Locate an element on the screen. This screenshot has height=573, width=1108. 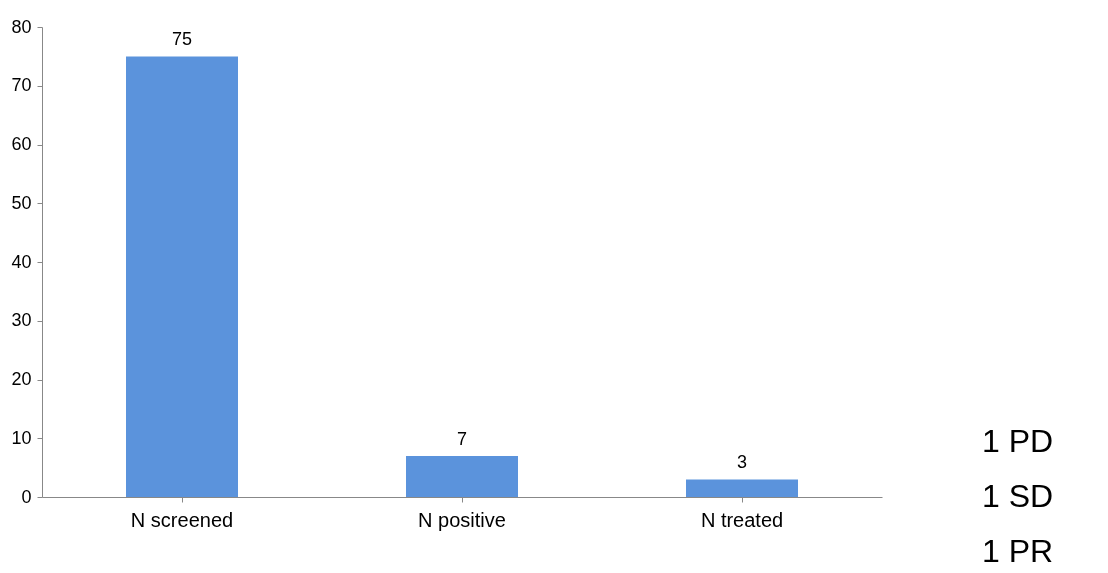
x-tick-label: N treated is located at coordinates (742, 519).